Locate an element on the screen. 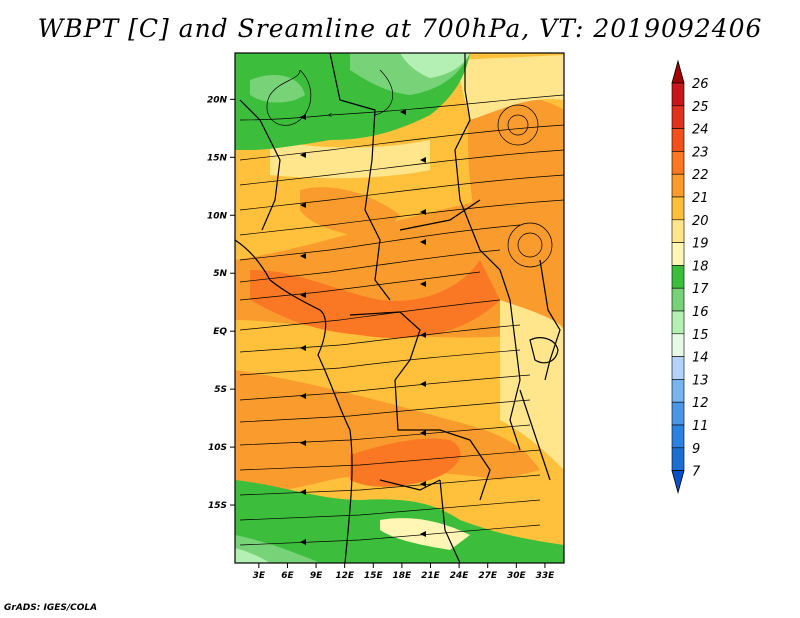  colorbar-level-label: 15 is located at coordinates (700, 335).